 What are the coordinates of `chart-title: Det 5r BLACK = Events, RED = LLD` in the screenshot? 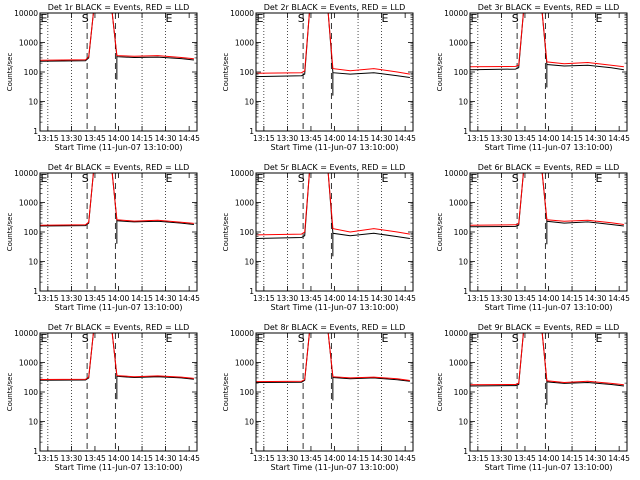 It's located at (335, 167).